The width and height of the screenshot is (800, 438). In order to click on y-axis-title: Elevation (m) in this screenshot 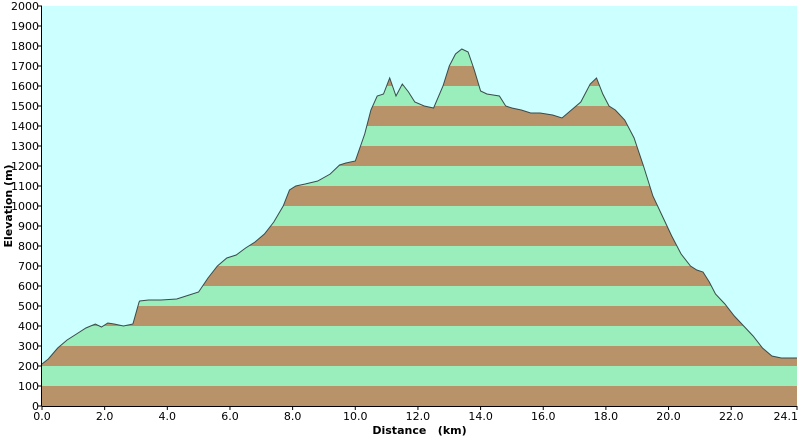, I will do `click(8, 205)`.